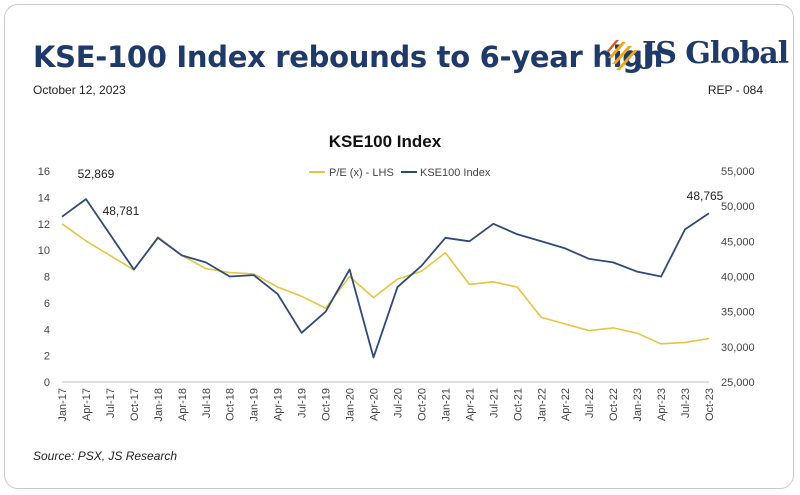 The width and height of the screenshot is (800, 495). Describe the element at coordinates (518, 404) in the screenshot. I see `x-tick-label: Oct-21` at that location.